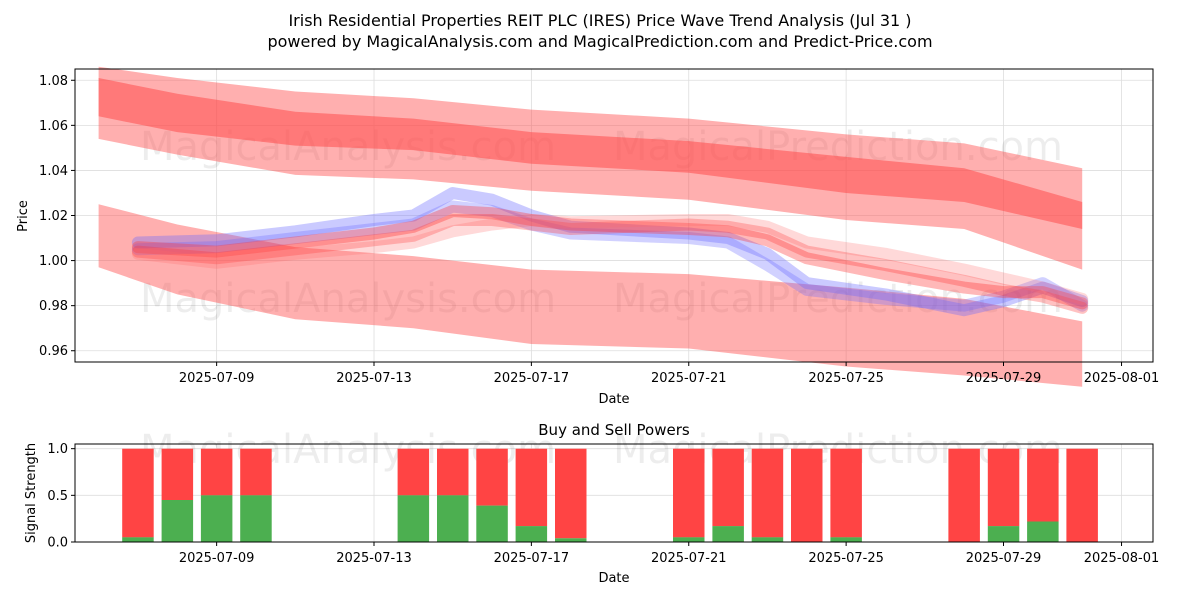 The width and height of the screenshot is (1200, 600). Describe the element at coordinates (53, 171) in the screenshot. I see `price-y-tick-label: 1.04` at that location.